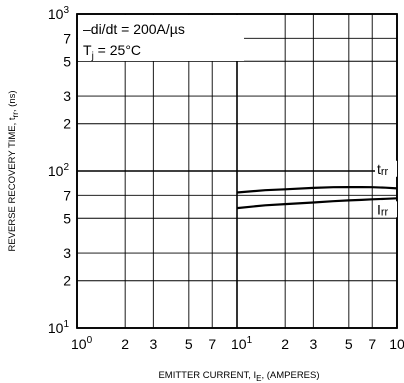  Describe the element at coordinates (383, 169) in the screenshot. I see `series-label-trr: trr` at that location.